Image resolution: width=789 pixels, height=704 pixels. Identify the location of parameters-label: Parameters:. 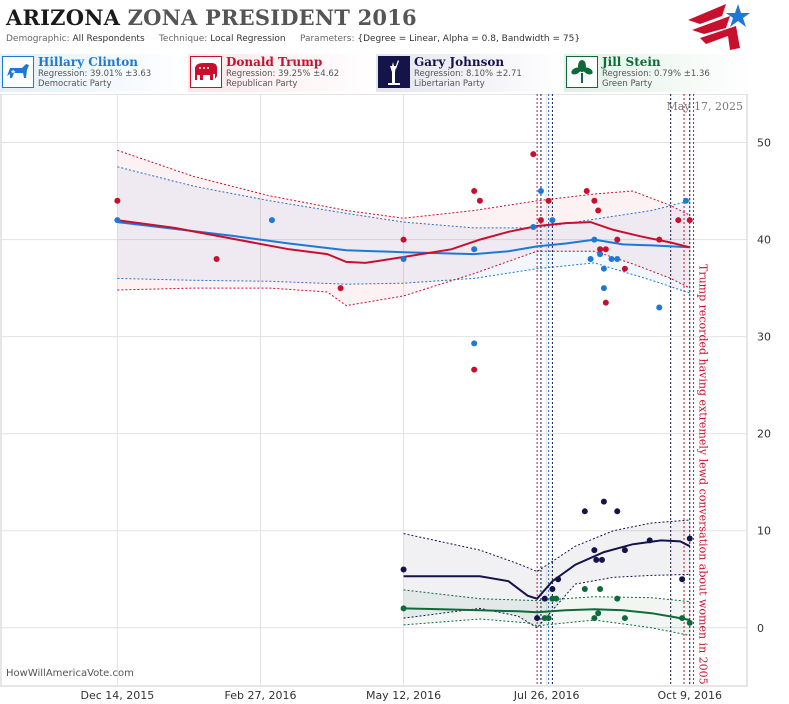
(327, 39).